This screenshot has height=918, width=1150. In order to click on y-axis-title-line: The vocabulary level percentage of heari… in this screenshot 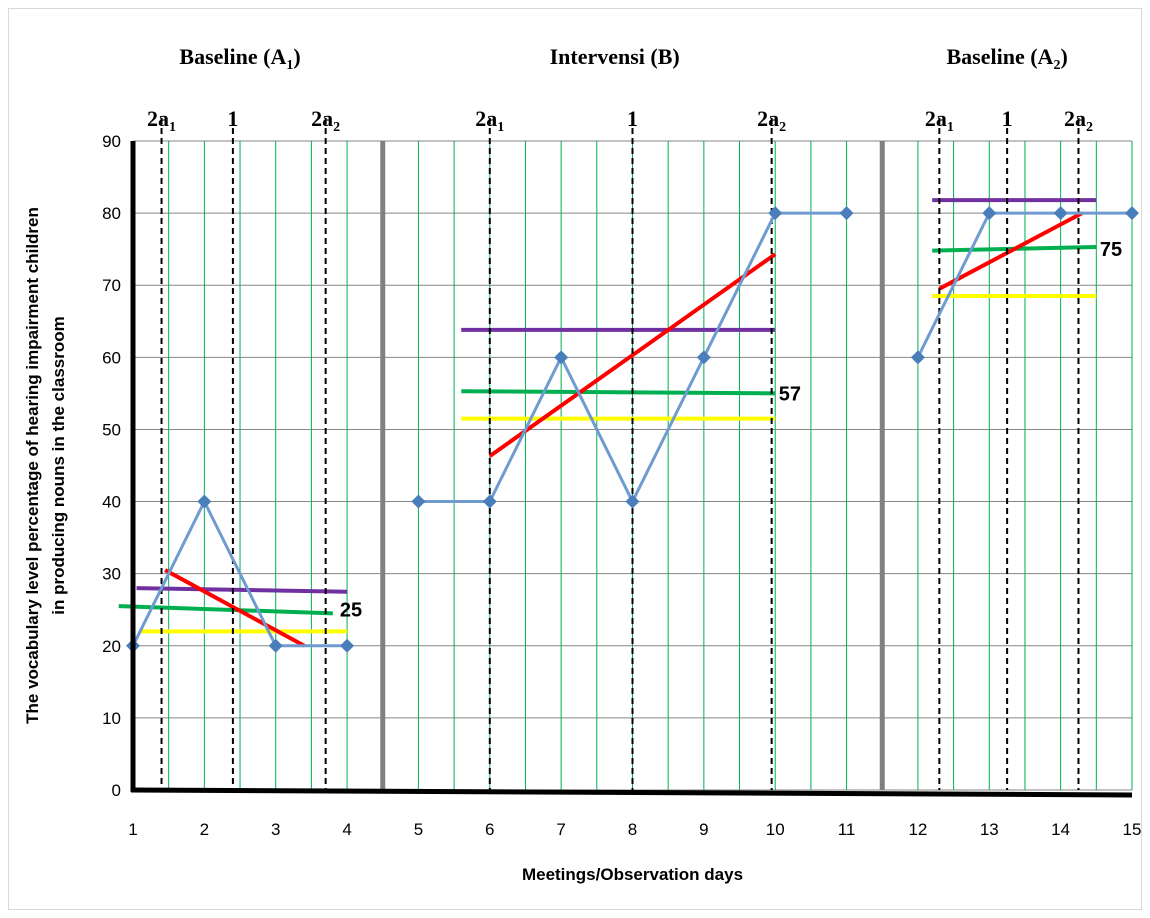, I will do `click(32, 465)`.